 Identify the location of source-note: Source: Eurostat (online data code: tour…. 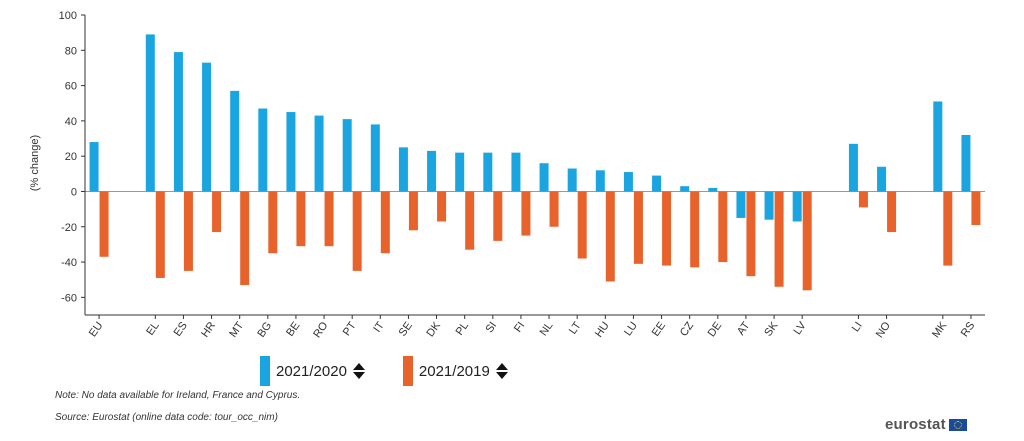
(166, 417).